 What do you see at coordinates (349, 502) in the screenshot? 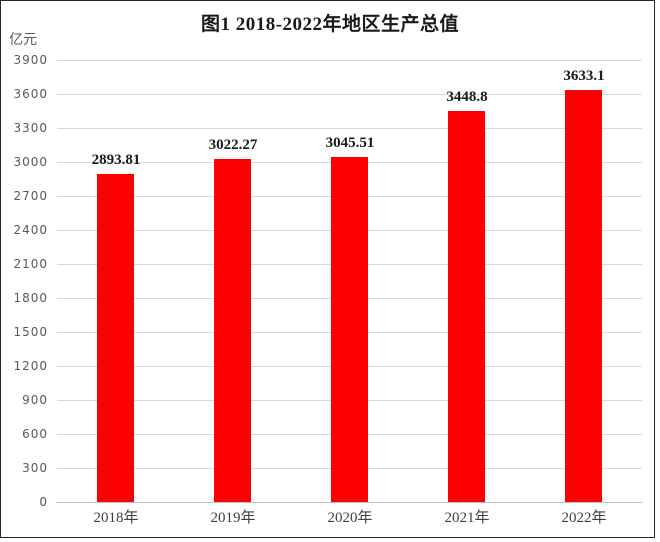
I see `x-axis-line` at bounding box center [349, 502].